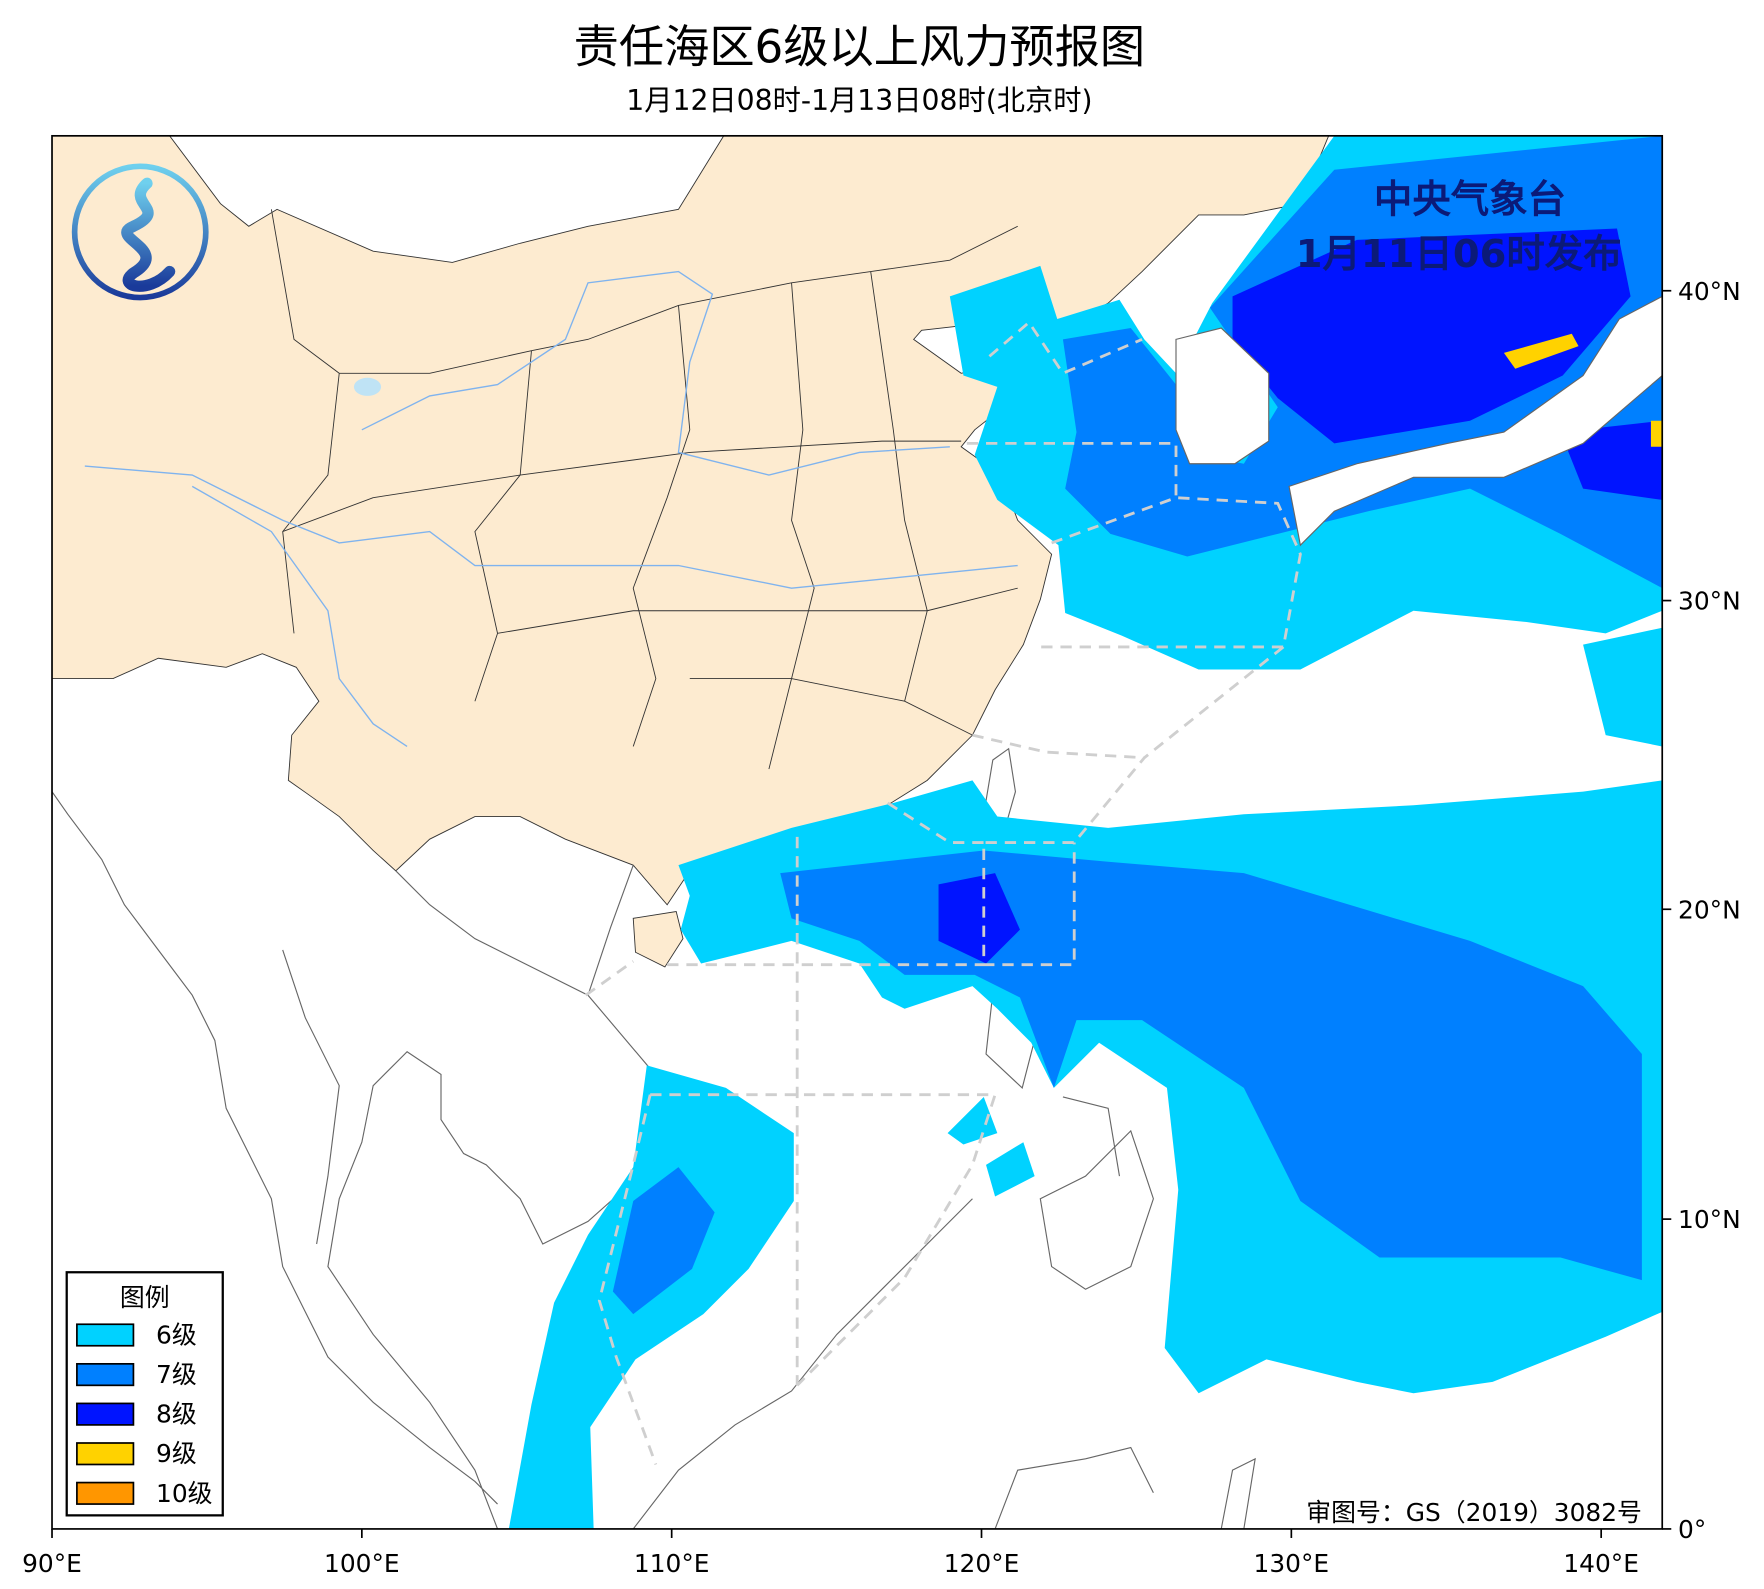 This screenshot has width=1764, height=1589. I want to click on legend-item-9: 9级, so click(136, 1453).